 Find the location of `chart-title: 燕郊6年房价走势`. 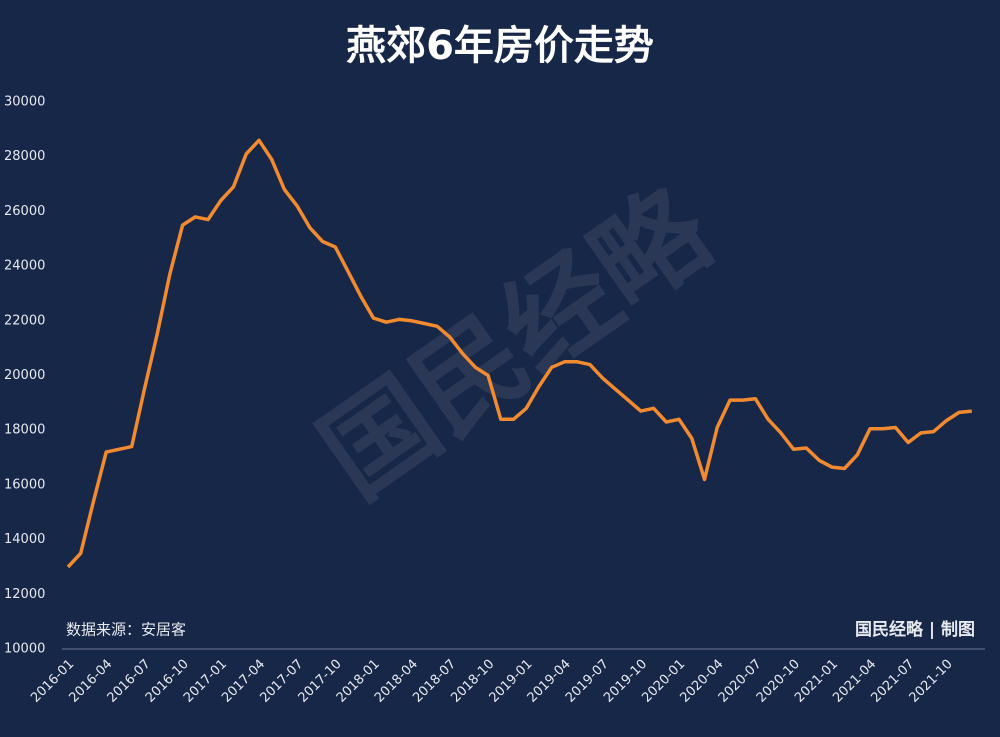

chart-title: 燕郊6年房价走势 is located at coordinates (500, 46).